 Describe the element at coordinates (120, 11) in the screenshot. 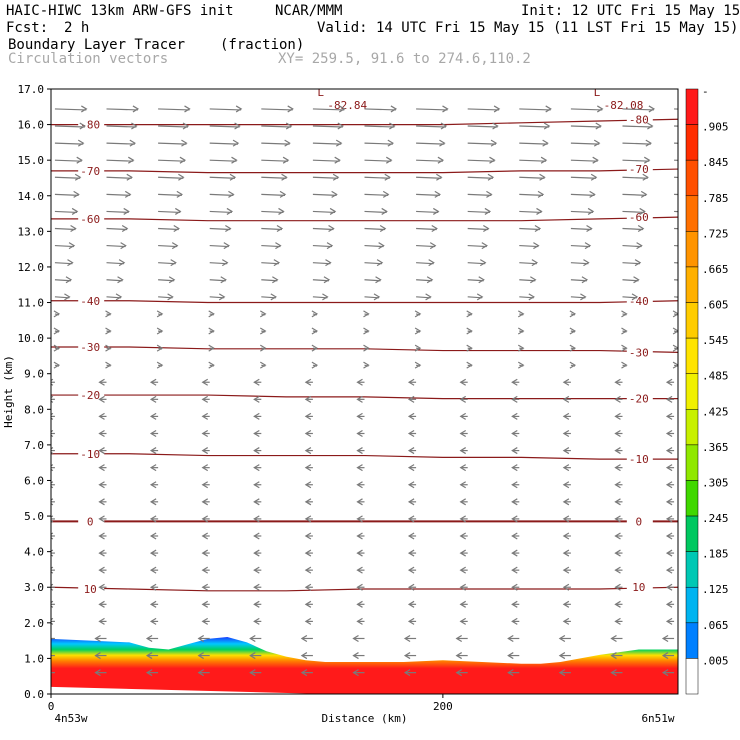

I see `run-title: HAIC-HIWC 13km ARW-GFS init` at that location.